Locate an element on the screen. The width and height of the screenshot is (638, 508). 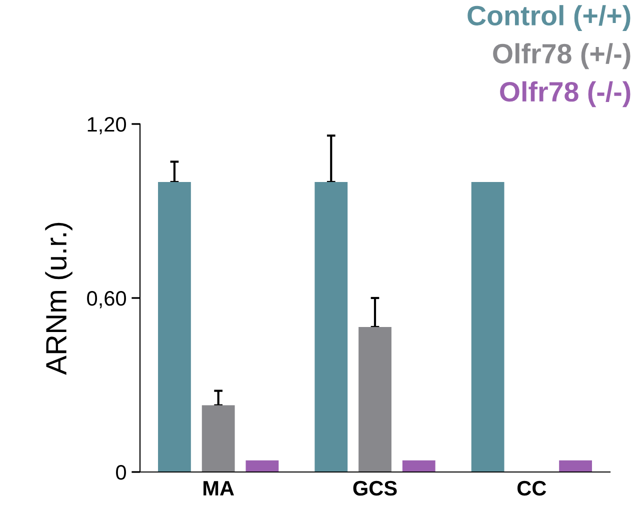
y-tick-label: 0,60 is located at coordinates (106, 299).